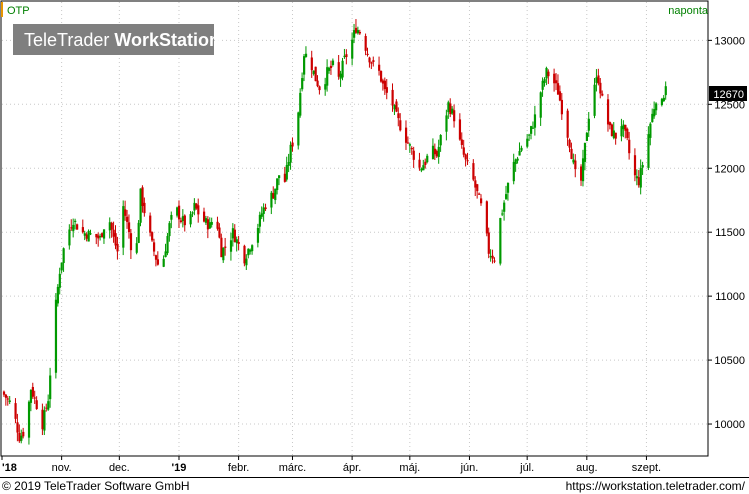 This screenshot has height=494, width=749. I want to click on watermark-box, so click(113, 39).